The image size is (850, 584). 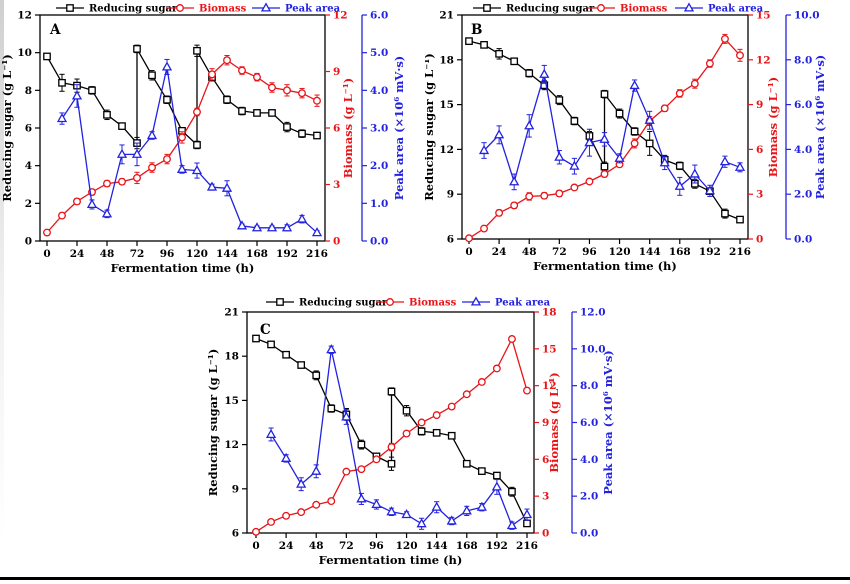 What do you see at coordinates (379, 204) in the screenshot?
I see `svg-text: 1.0` at bounding box center [379, 204].